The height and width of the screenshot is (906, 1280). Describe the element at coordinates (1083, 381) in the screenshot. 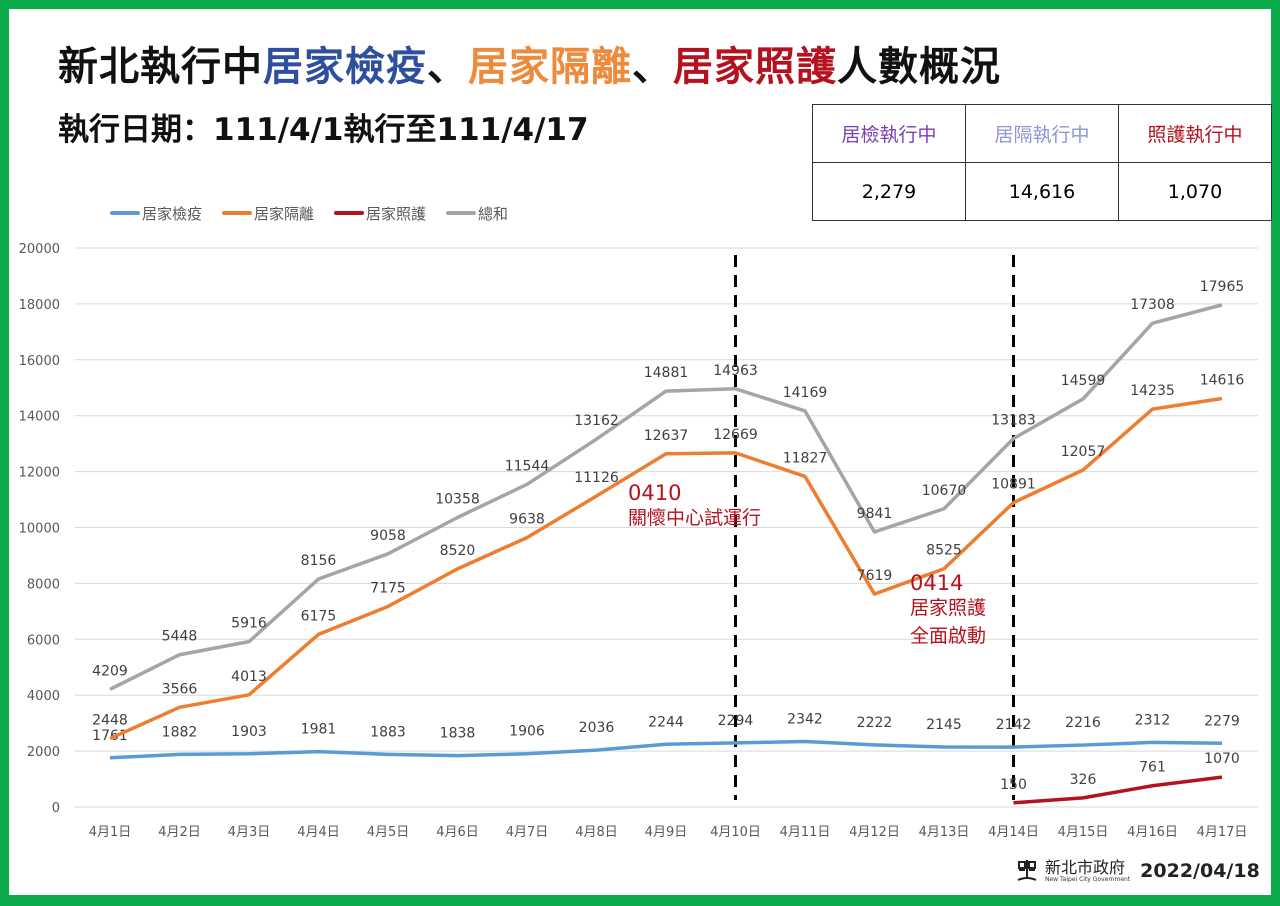

I see `data-label: 14599` at that location.